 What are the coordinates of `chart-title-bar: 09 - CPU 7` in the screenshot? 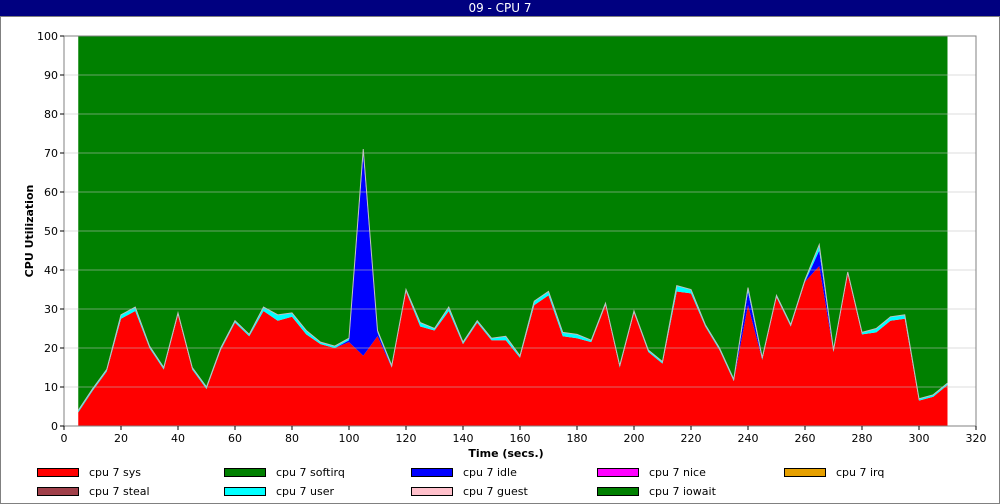 It's located at (500, 8).